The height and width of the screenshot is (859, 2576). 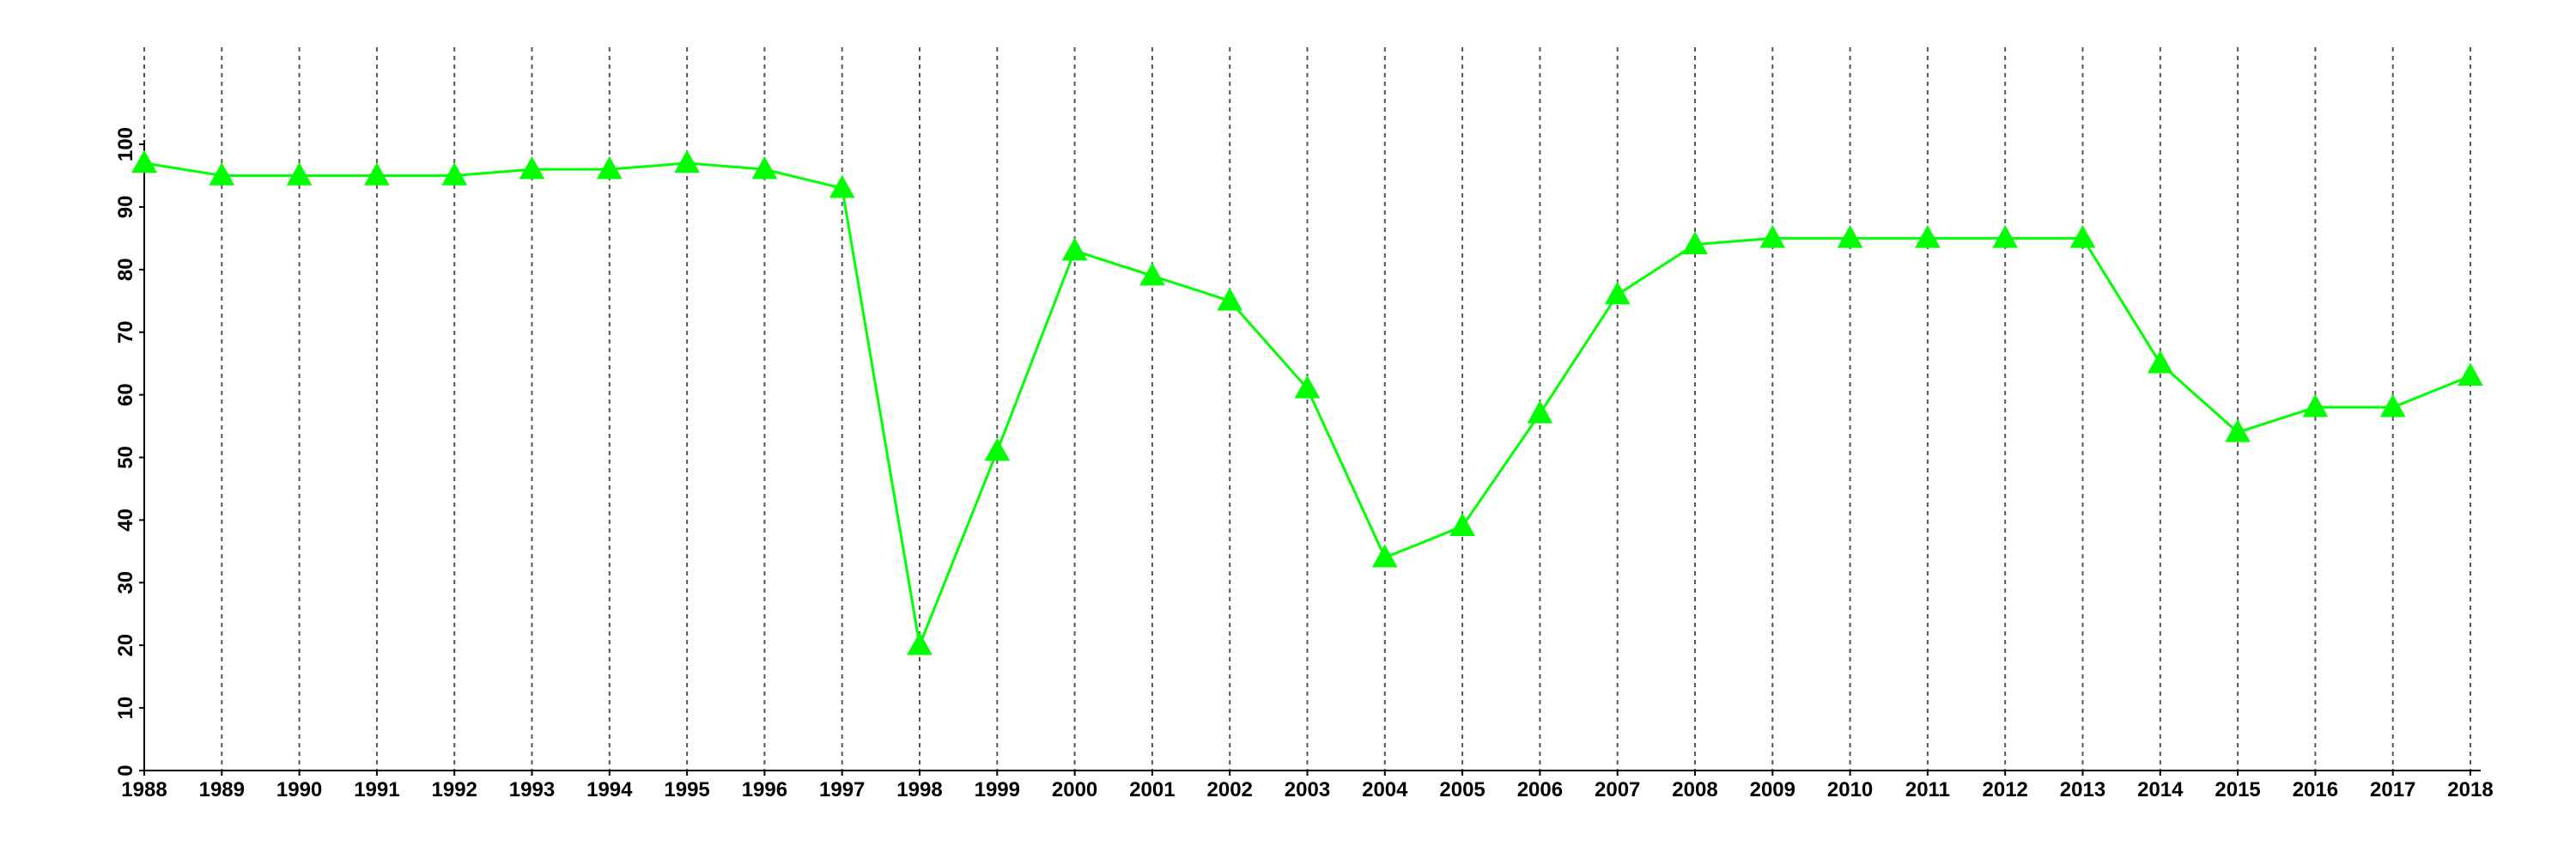 I want to click on data-point-1988, so click(x=144, y=161).